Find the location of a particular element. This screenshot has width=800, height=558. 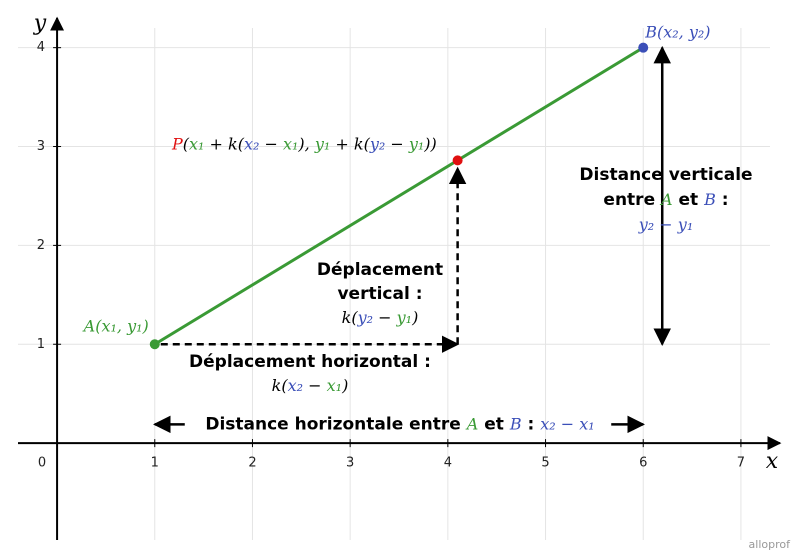

annotation: entre A et B : is located at coordinates (665, 200).